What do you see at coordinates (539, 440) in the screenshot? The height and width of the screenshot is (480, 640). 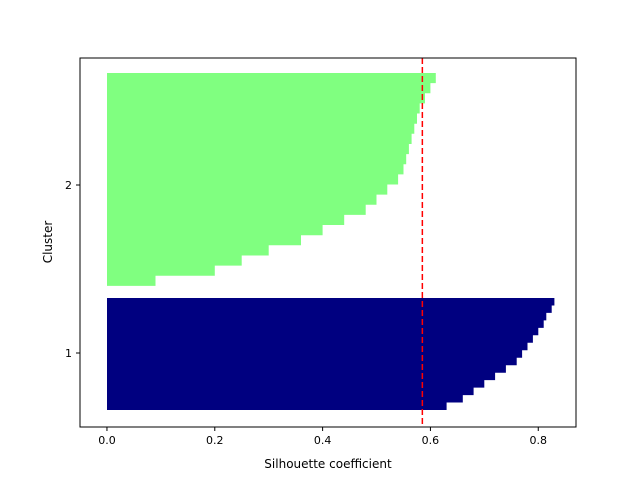 I see `x-tick-label: 0.8` at bounding box center [539, 440].